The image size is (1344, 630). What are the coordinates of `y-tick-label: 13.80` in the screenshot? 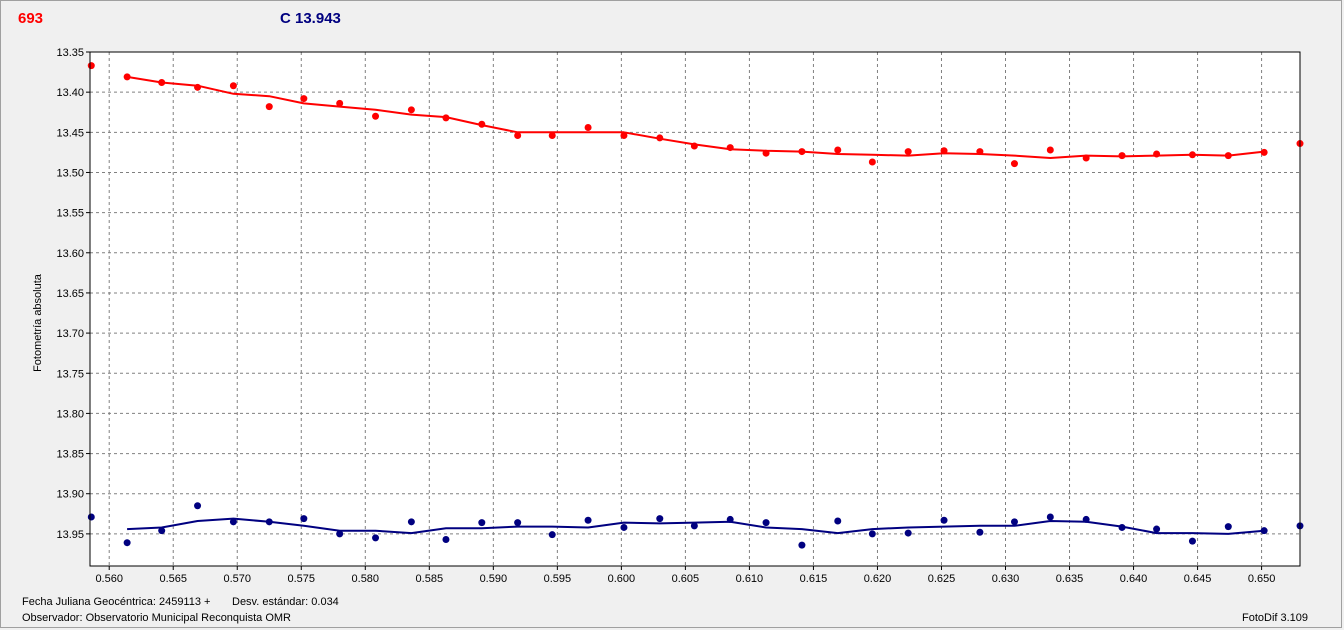 It's located at (70, 414).